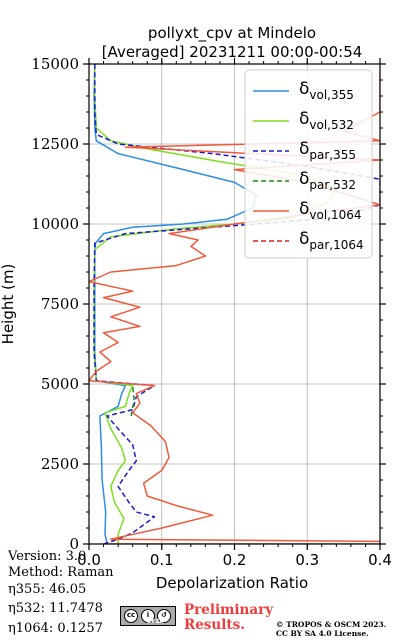 Image resolution: width=400 pixels, height=640 pixels. What do you see at coordinates (331, 624) in the screenshot?
I see `license-line1: © TROPOS & OSCM 2023.` at bounding box center [331, 624].